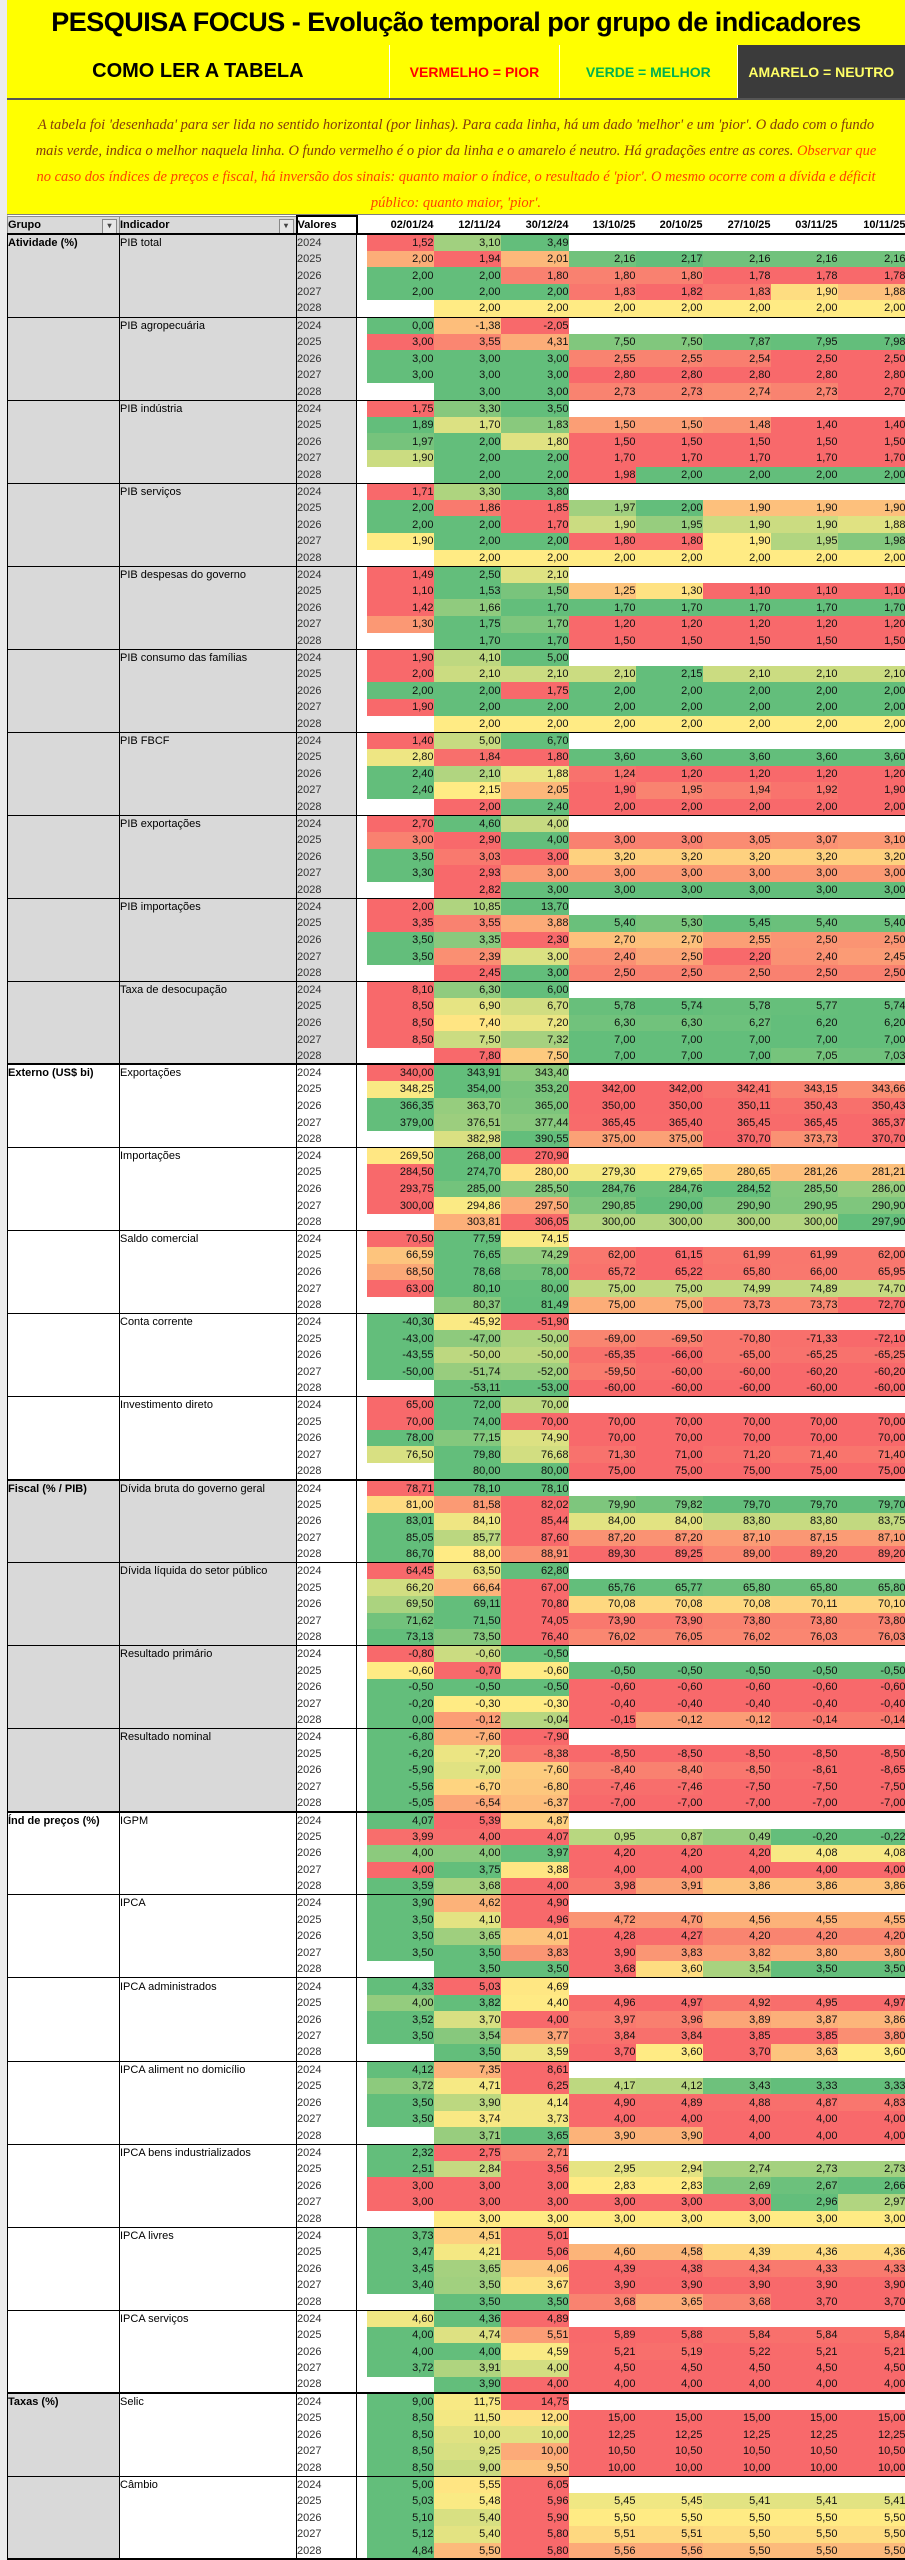 The width and height of the screenshot is (905, 2560). What do you see at coordinates (467, 2451) in the screenshot?
I see `value-cell: 9,25` at bounding box center [467, 2451].